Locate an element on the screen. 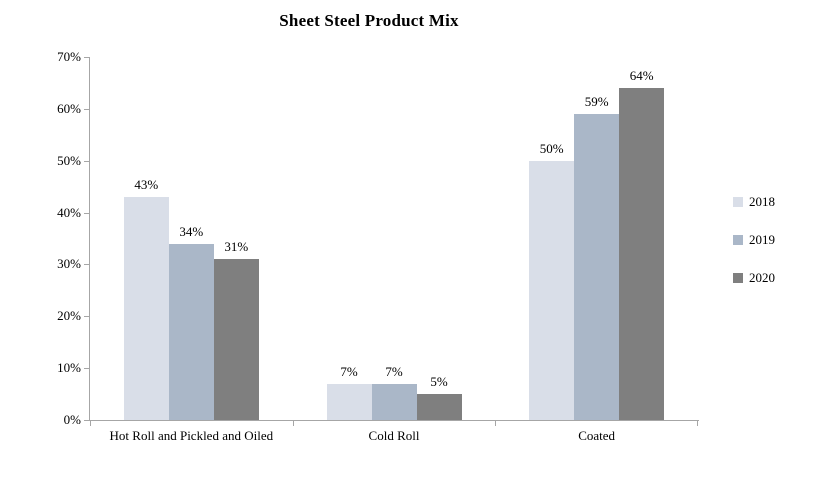 The image size is (820, 494). bar-value-label: 50% is located at coordinates (551, 148).